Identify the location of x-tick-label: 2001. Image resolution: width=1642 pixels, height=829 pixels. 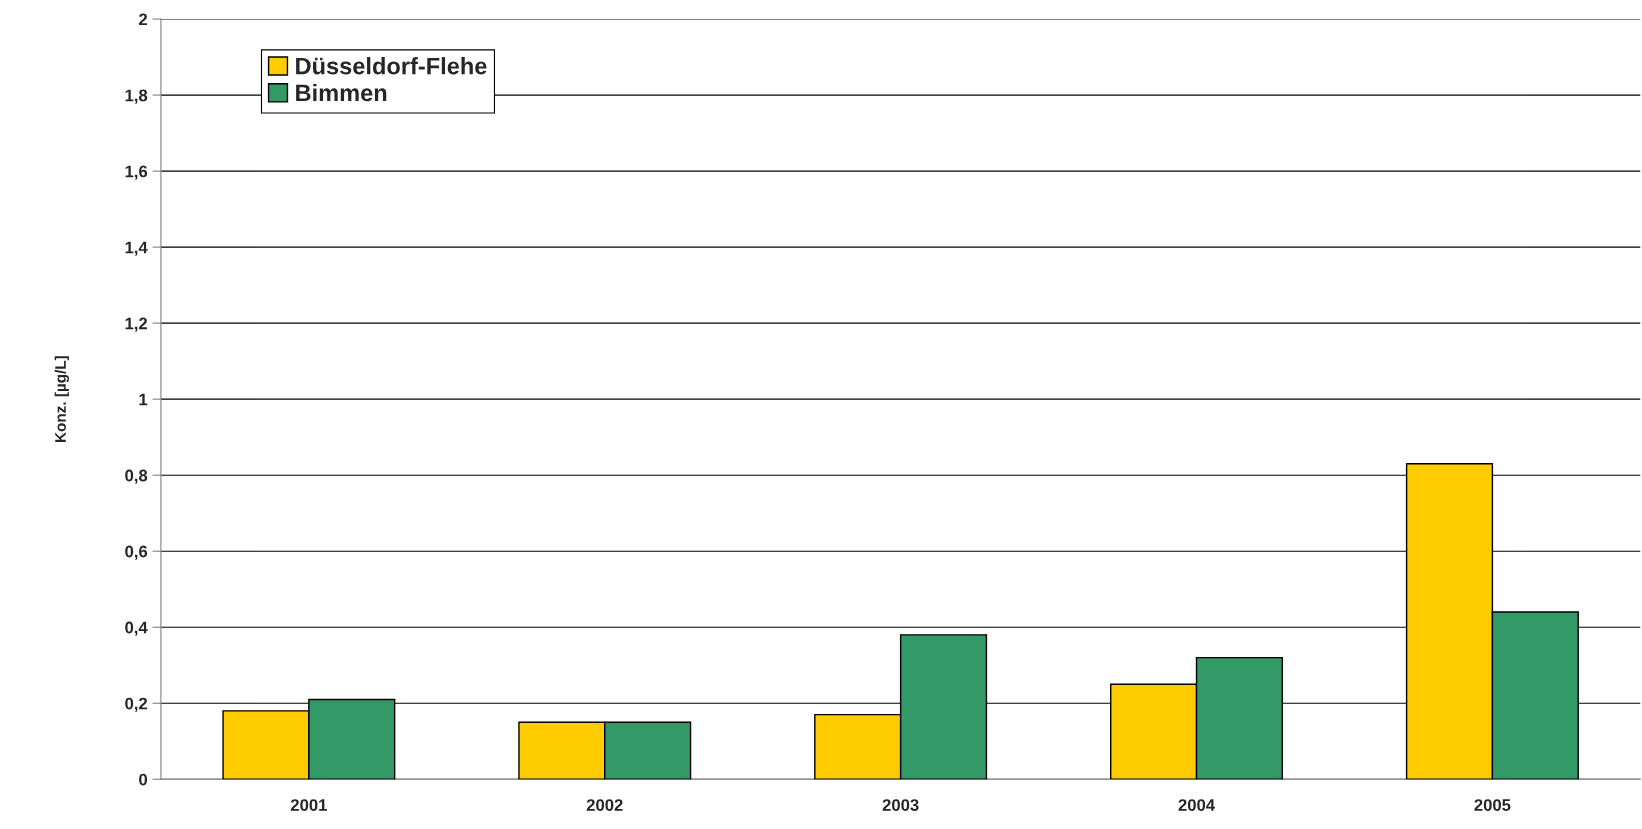
(308, 805).